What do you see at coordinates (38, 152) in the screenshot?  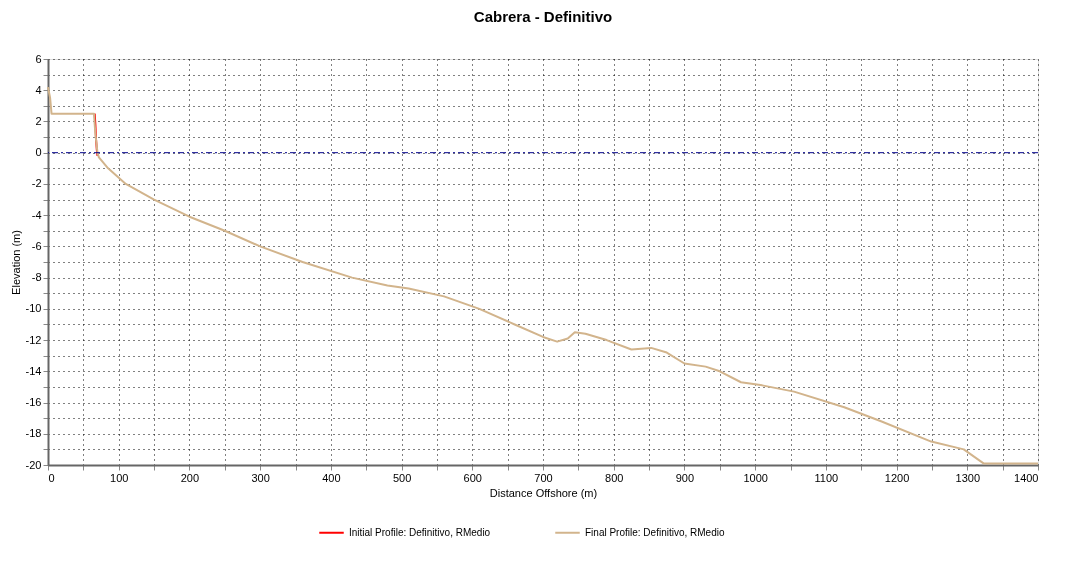 I see `y-tick-label: 0` at bounding box center [38, 152].